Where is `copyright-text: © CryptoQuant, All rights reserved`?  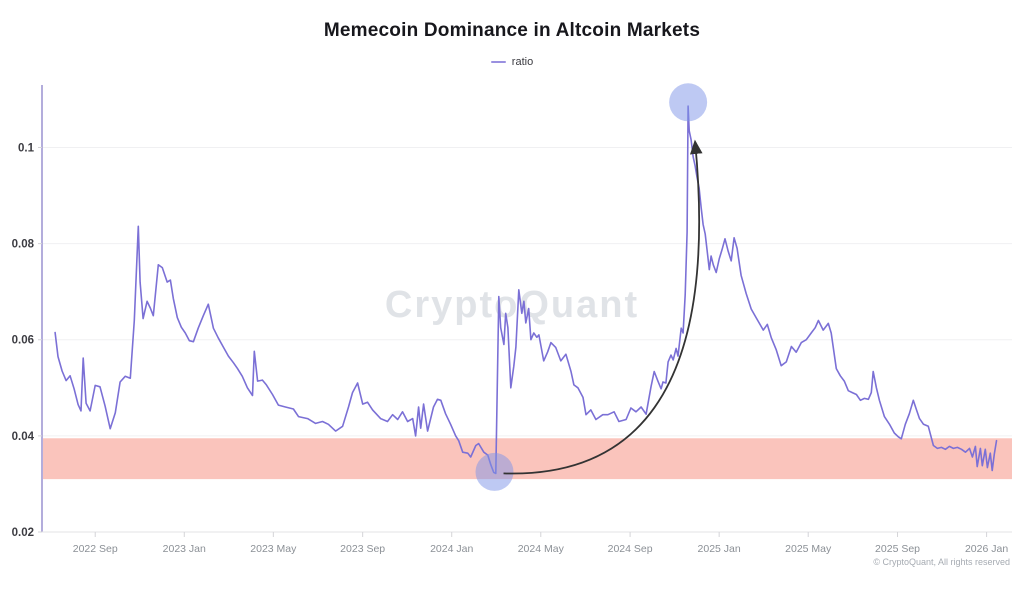 copyright-text: © CryptoQuant, All rights reserved is located at coordinates (941, 562).